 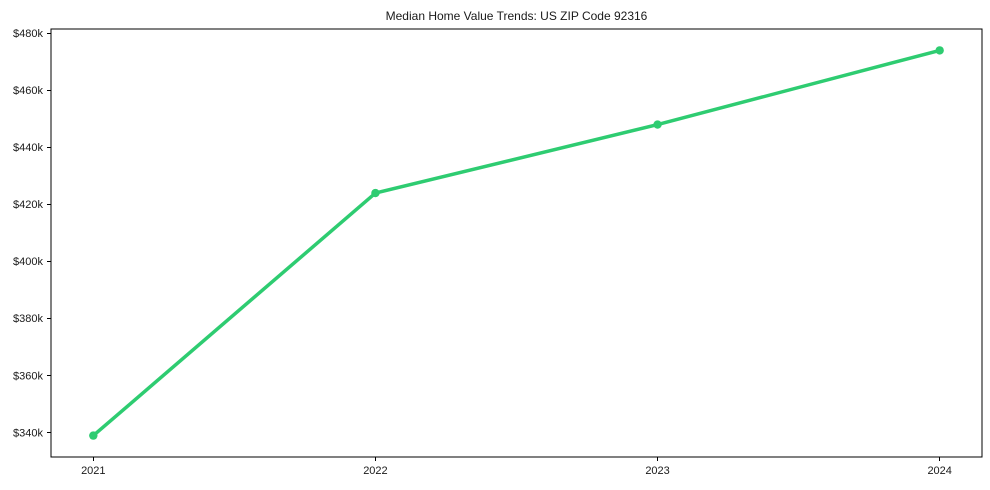 What do you see at coordinates (93, 471) in the screenshot?
I see `x-axis-tick-label: 2021` at bounding box center [93, 471].